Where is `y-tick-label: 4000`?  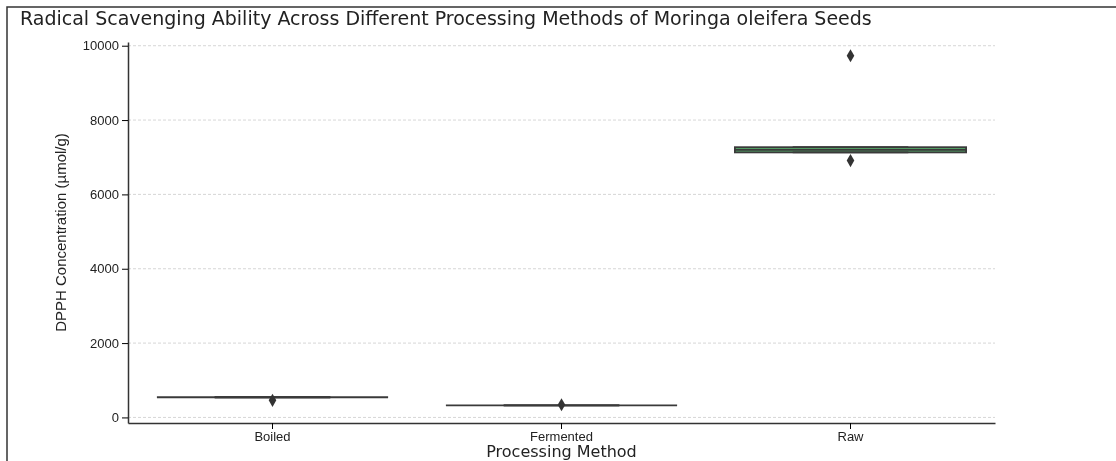 y-tick-label: 4000 is located at coordinates (104, 269).